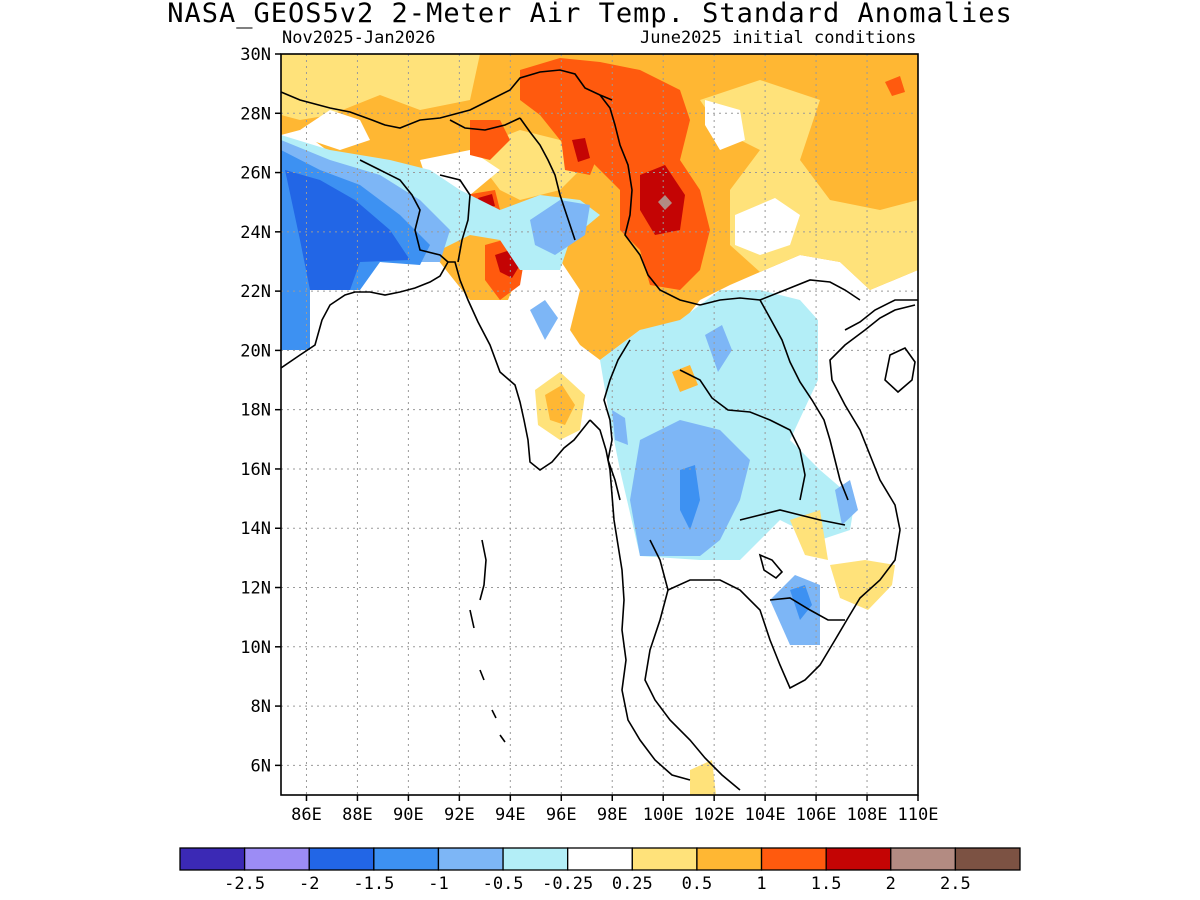 The height and width of the screenshot is (900, 1200). I want to click on anomaly-area-cool-myanmar-mid, so click(544, 320).